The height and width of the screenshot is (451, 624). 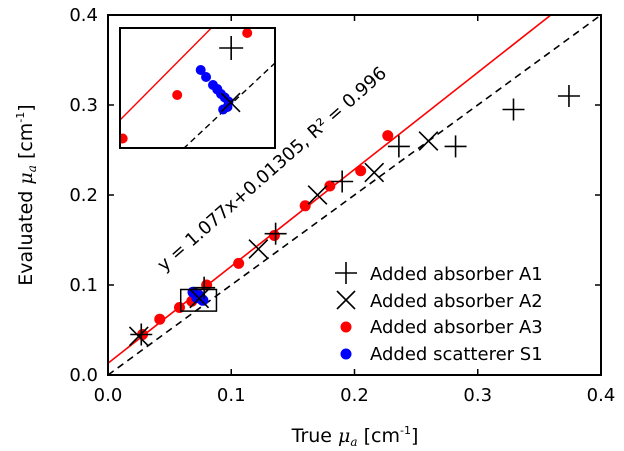 What do you see at coordinates (456, 327) in the screenshot?
I see `legend-label-a3: Added absorber A3` at bounding box center [456, 327].